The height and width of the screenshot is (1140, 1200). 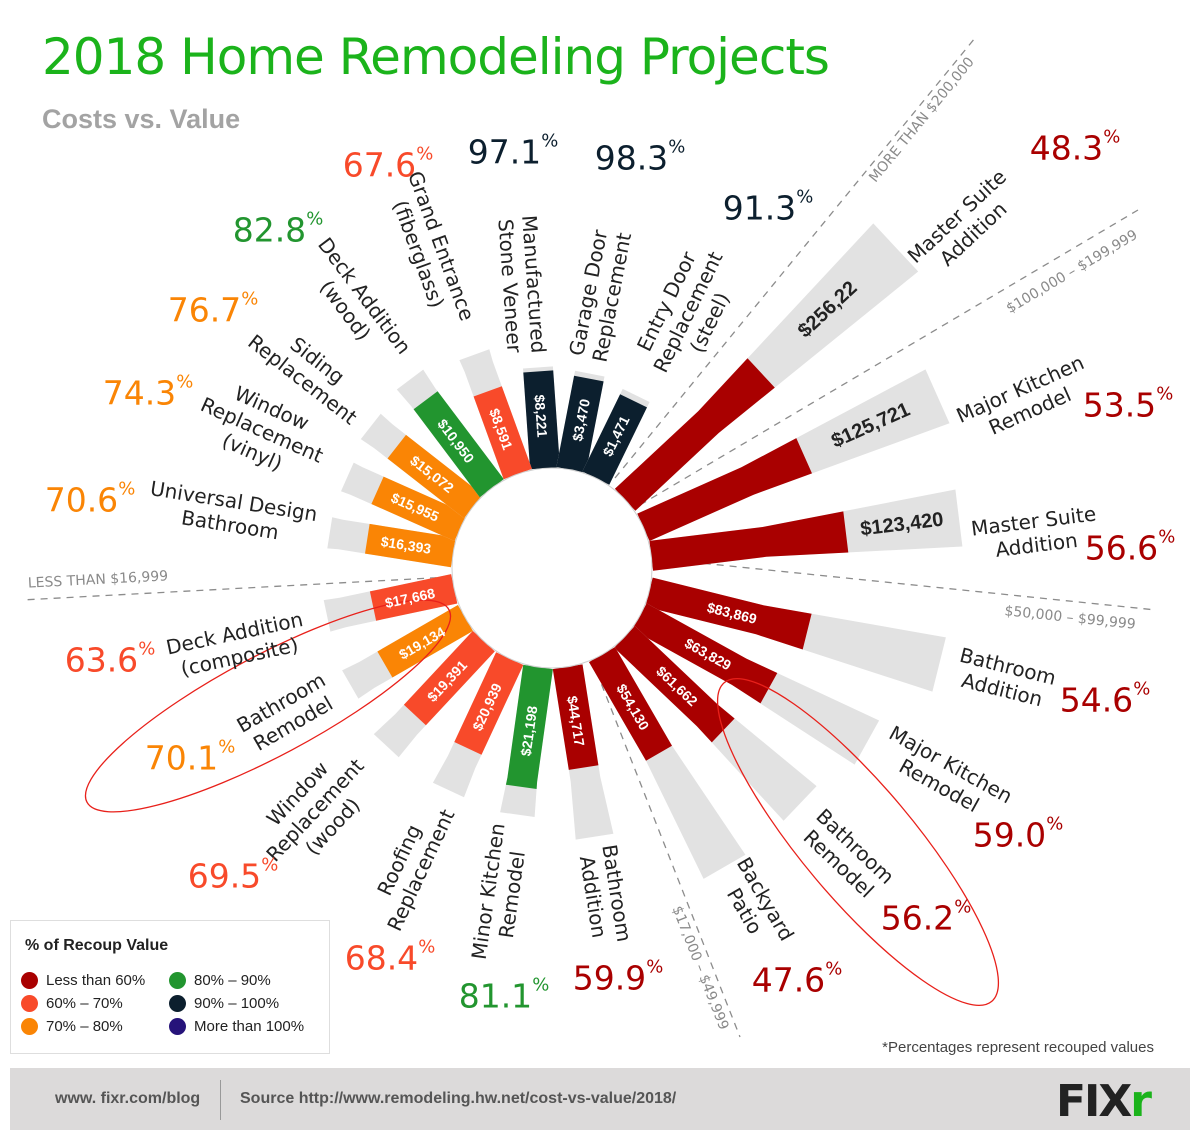 I want to click on legend-title: % of Recoup Value, so click(x=97, y=945).